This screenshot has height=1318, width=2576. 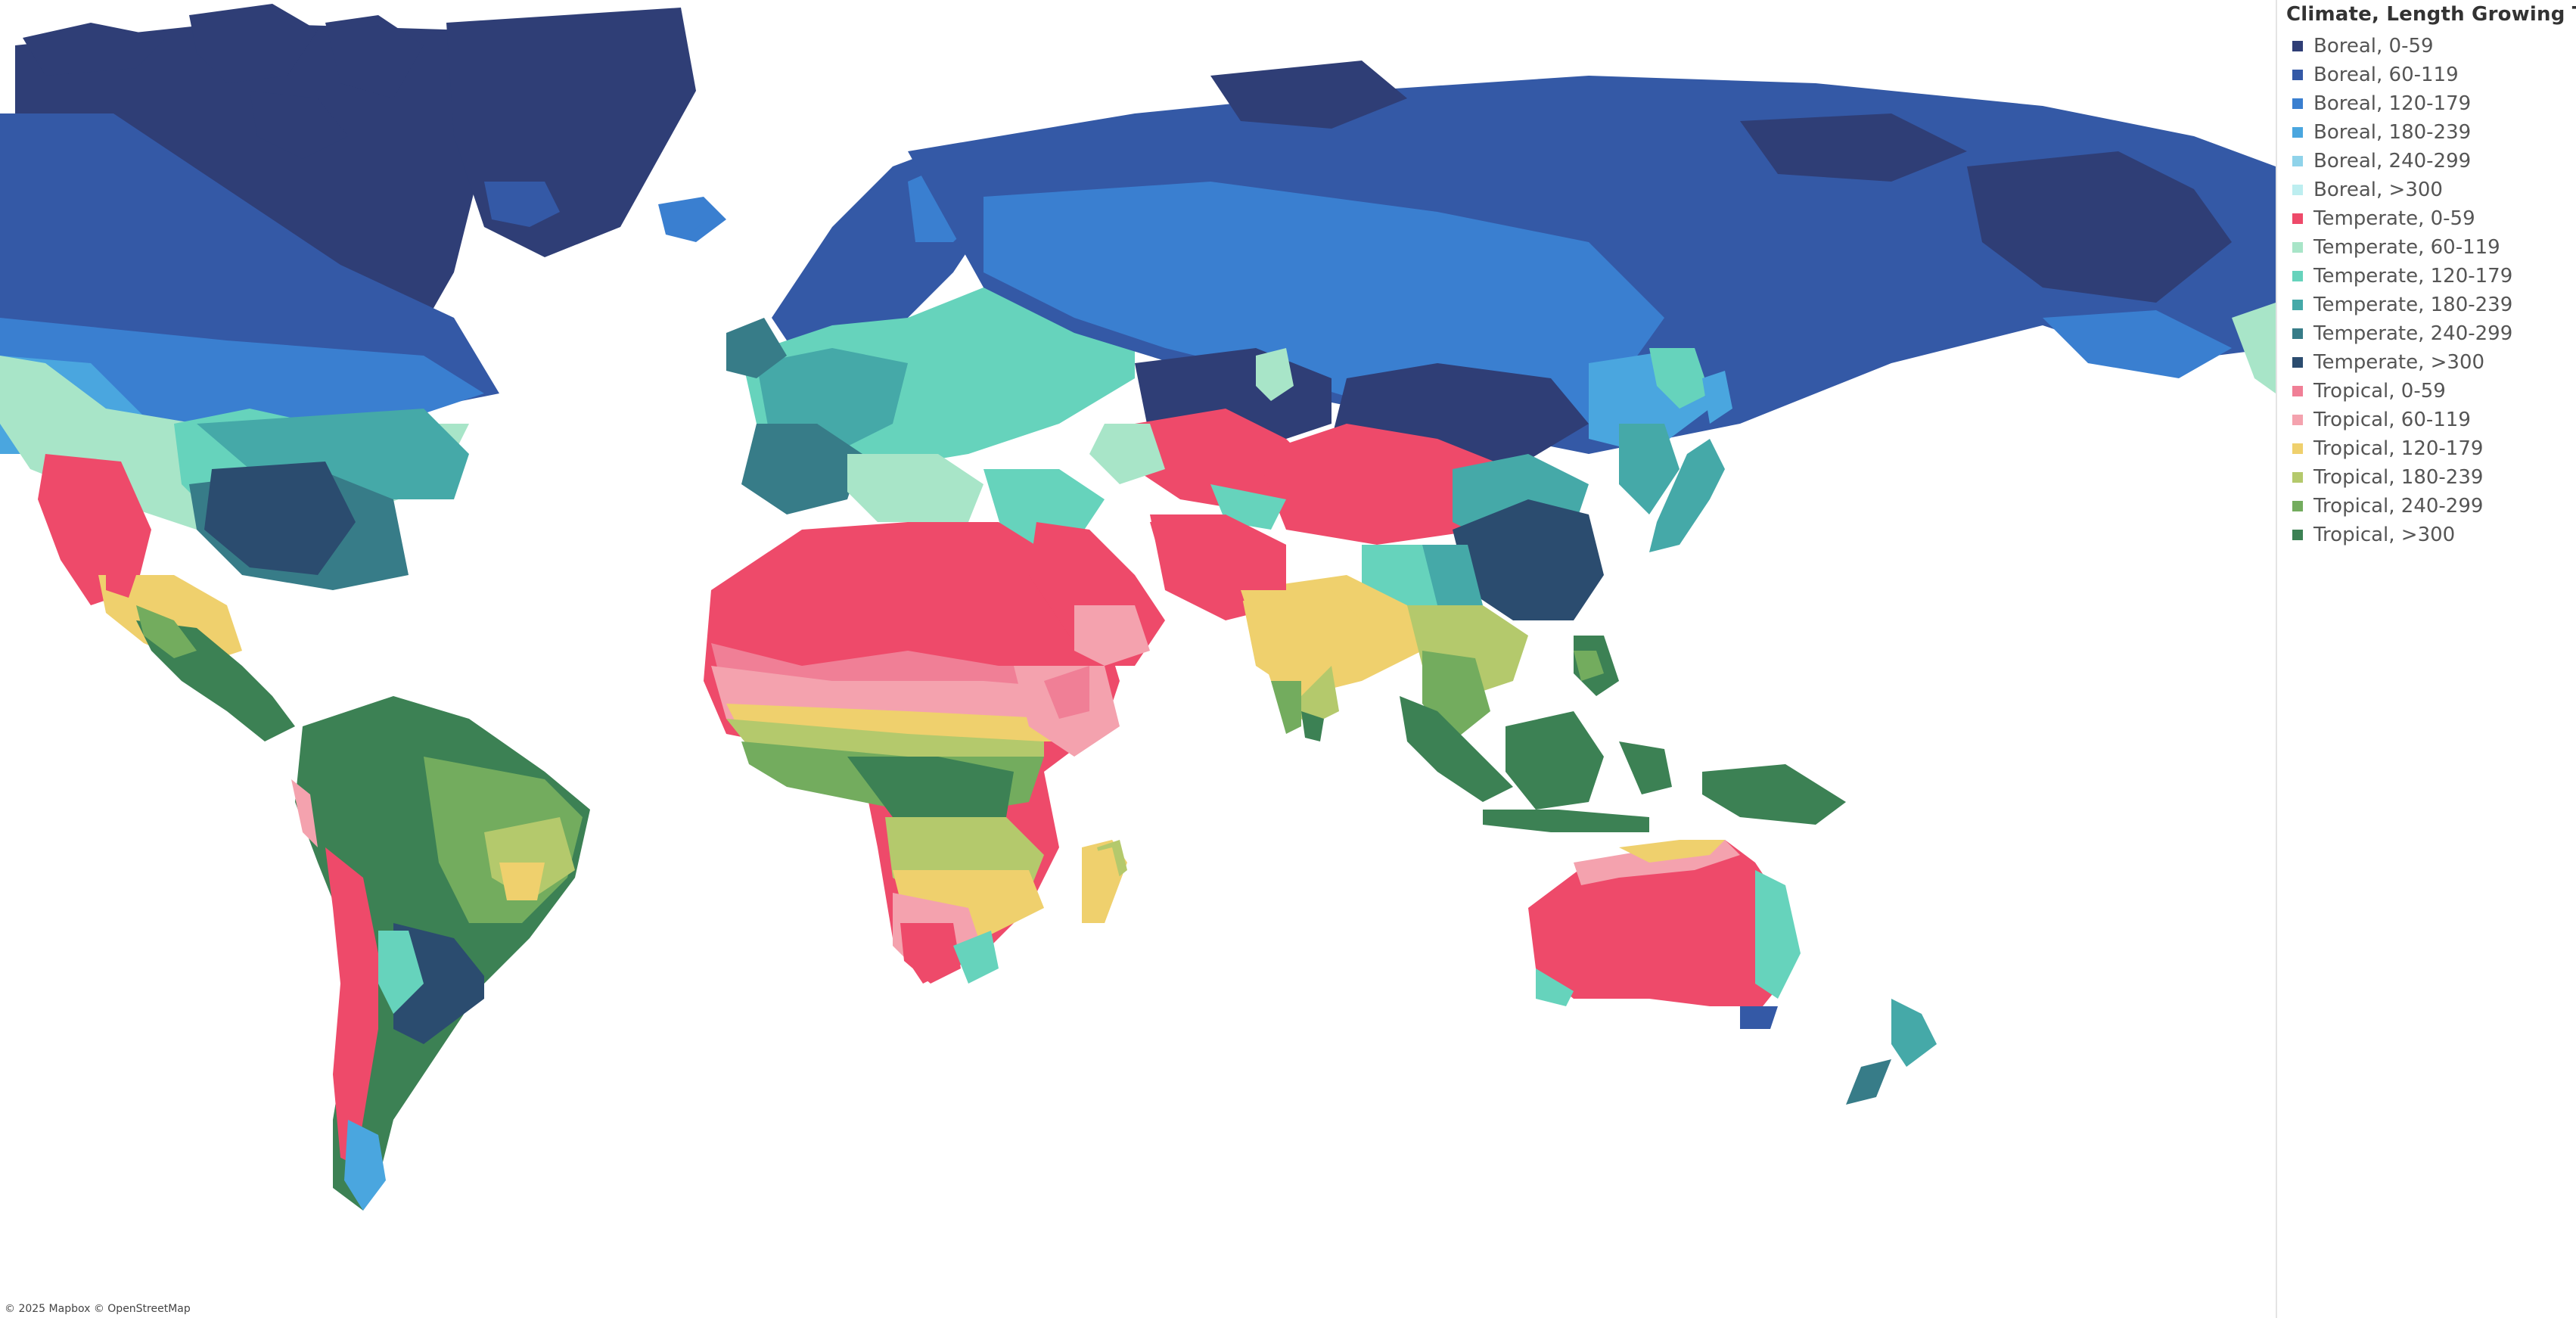 I want to click on legend-label: Temperate, 180-239, so click(x=2413, y=305).